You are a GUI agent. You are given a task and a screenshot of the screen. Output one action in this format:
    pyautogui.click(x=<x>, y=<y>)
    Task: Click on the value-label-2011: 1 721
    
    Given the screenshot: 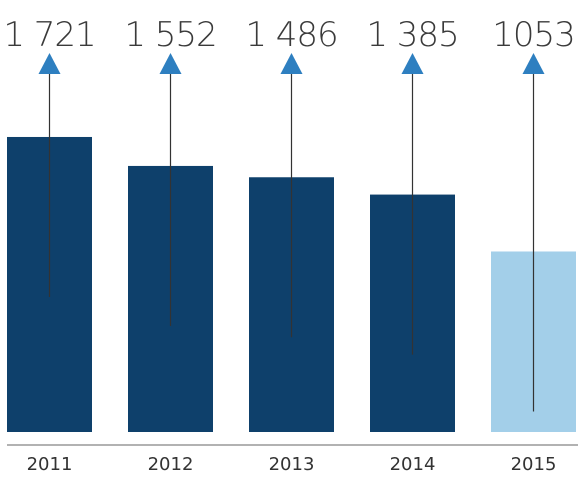 What is the action you would take?
    pyautogui.click(x=49, y=35)
    